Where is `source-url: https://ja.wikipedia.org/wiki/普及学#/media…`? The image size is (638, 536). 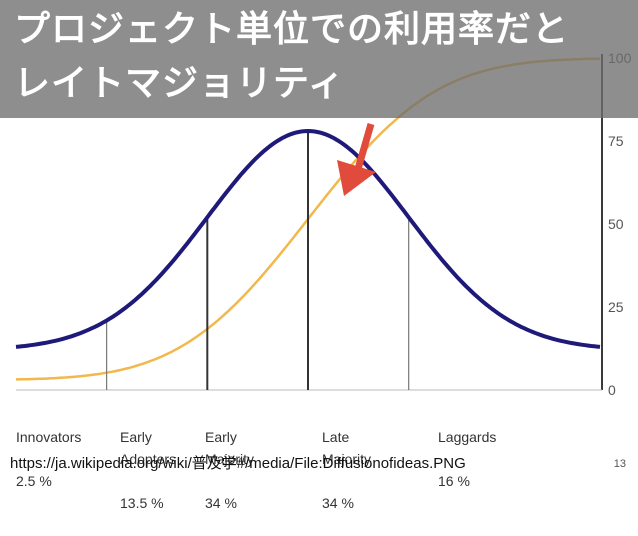
source-url: https://ja.wikipedia.org/wiki/普及学#/media… is located at coordinates (238, 463).